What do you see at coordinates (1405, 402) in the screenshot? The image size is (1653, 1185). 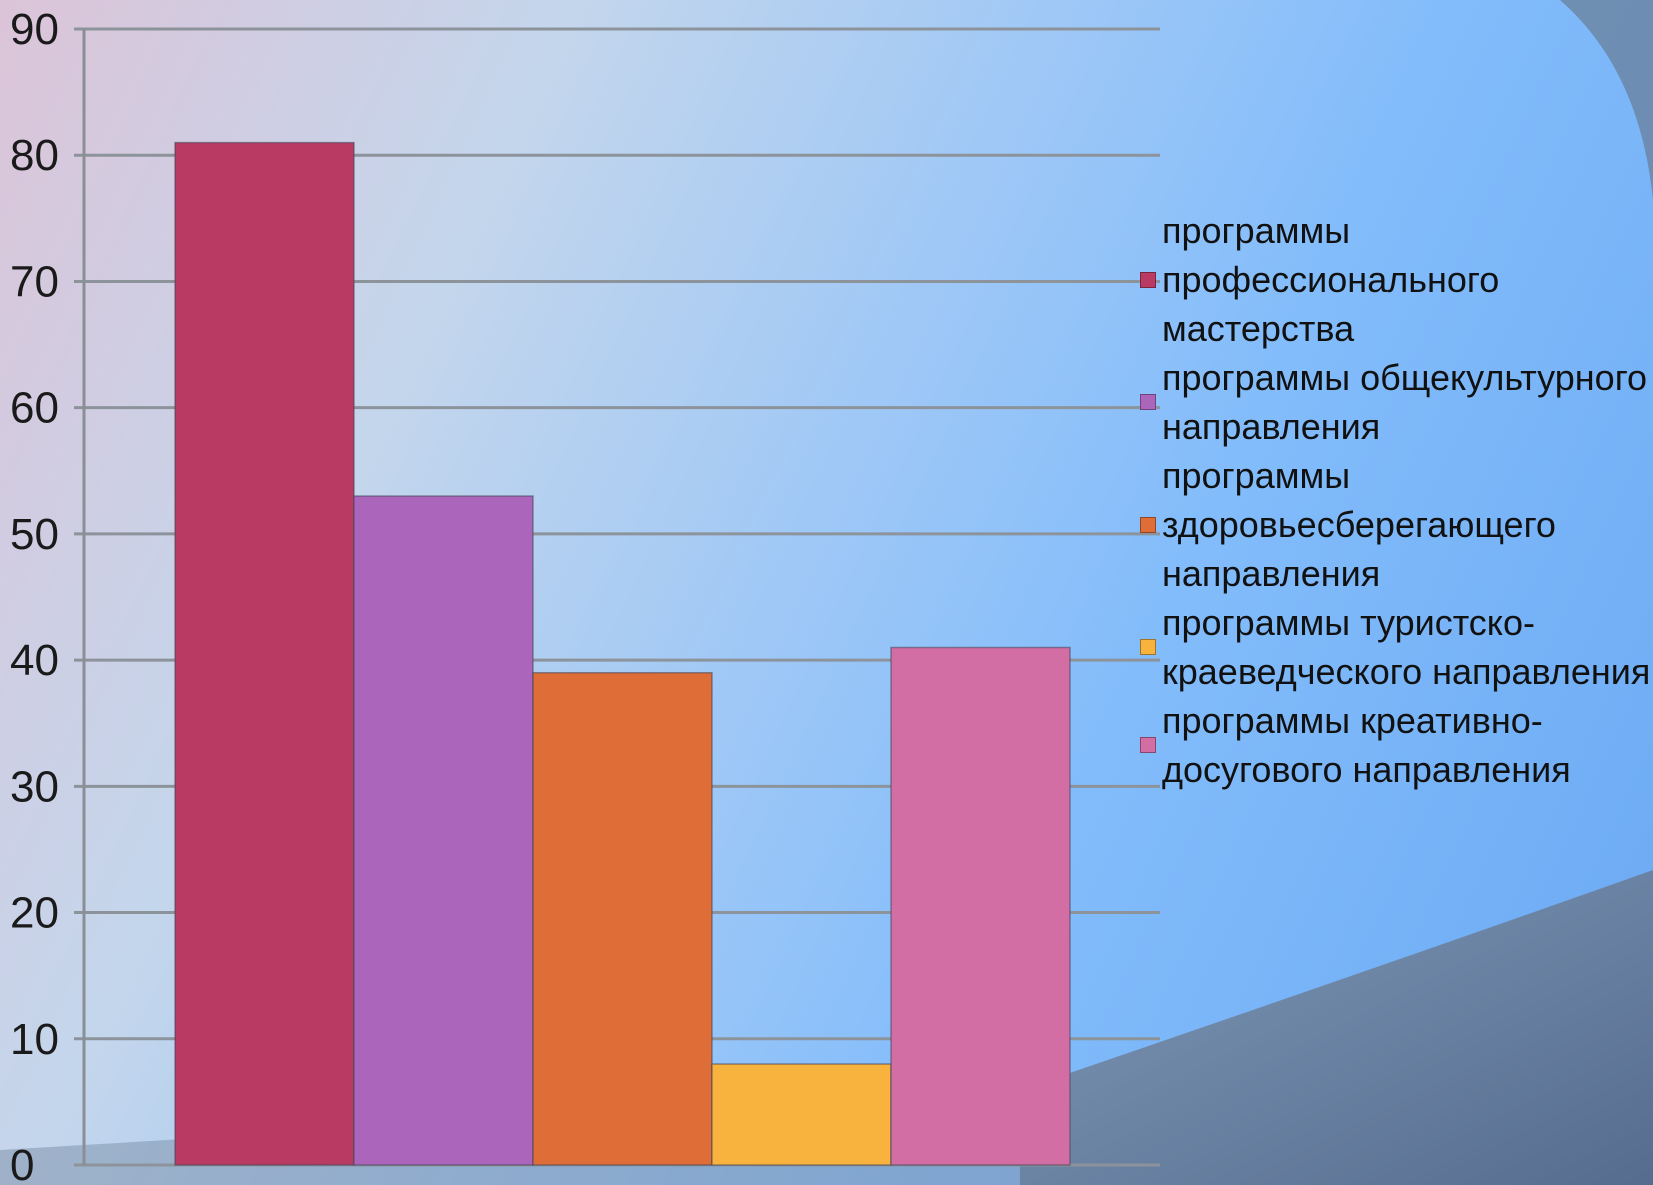 I see `legend-label: программы общекультурного направления` at bounding box center [1405, 402].